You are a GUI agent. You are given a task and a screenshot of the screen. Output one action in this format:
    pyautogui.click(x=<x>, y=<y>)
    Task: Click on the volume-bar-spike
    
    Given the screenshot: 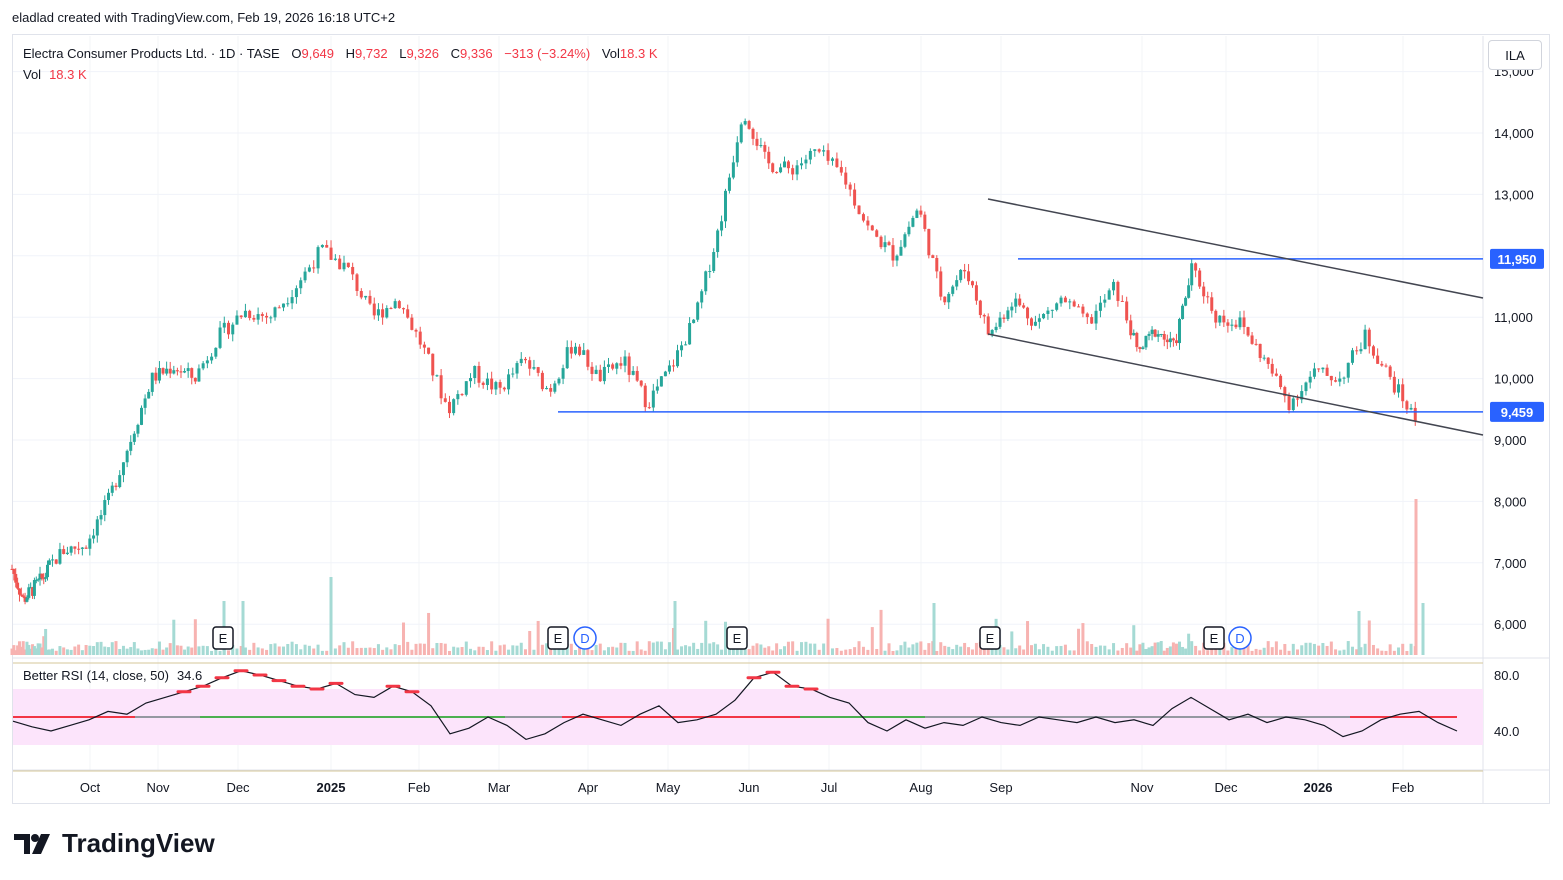 What is the action you would take?
    pyautogui.click(x=1416, y=577)
    